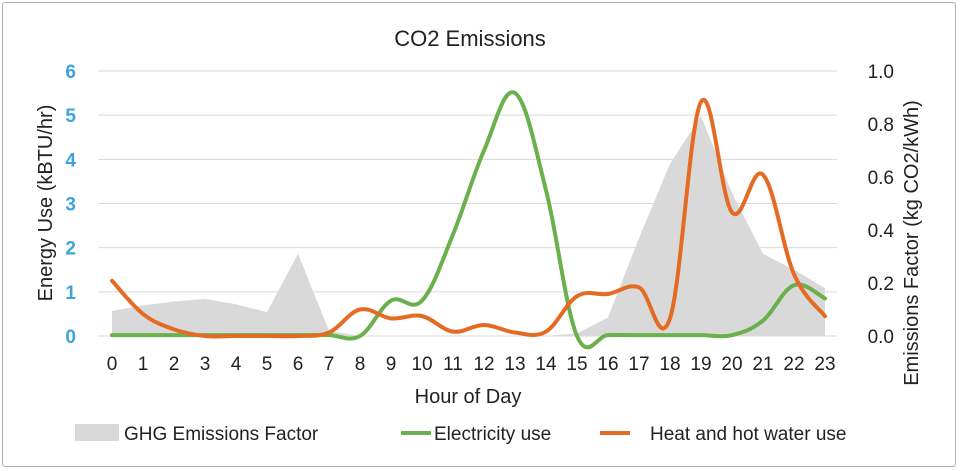 Image resolution: width=960 pixels, height=471 pixels. Describe the element at coordinates (881, 231) in the screenshot. I see `right-tick-label: 0.4` at that location.